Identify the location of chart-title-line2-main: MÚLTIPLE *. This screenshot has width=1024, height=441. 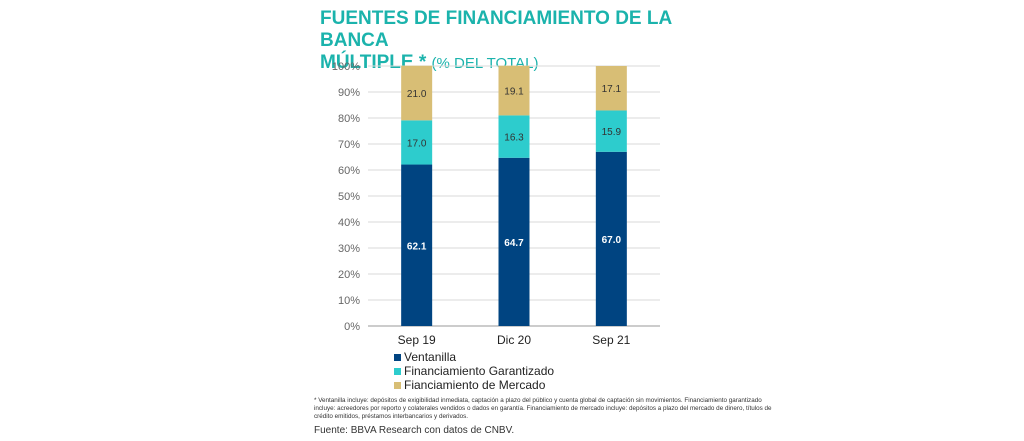
(373, 62).